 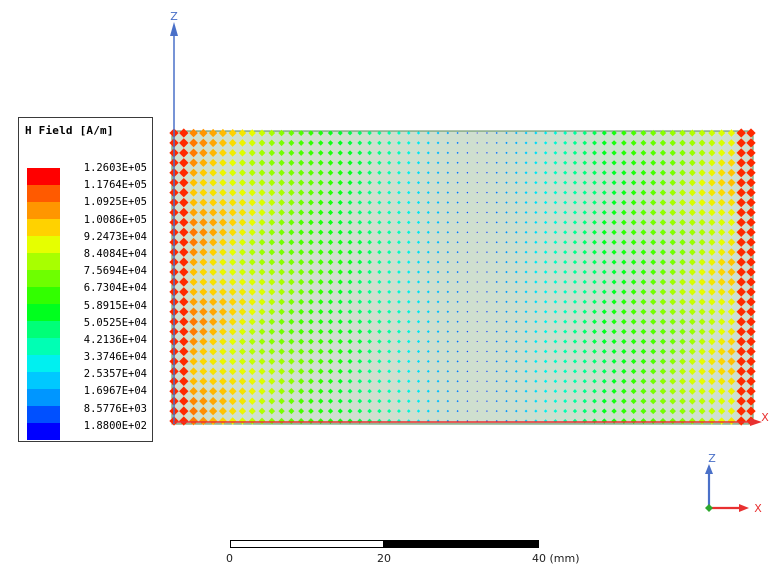 What do you see at coordinates (115, 253) in the screenshot?
I see `legend-value-label: 8.4084E+04` at bounding box center [115, 253].